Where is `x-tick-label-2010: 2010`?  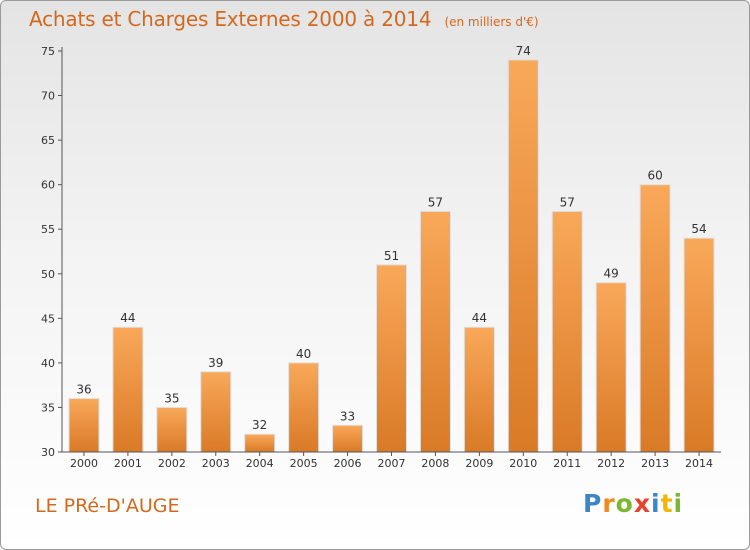 x-tick-label-2010: 2010 is located at coordinates (523, 463).